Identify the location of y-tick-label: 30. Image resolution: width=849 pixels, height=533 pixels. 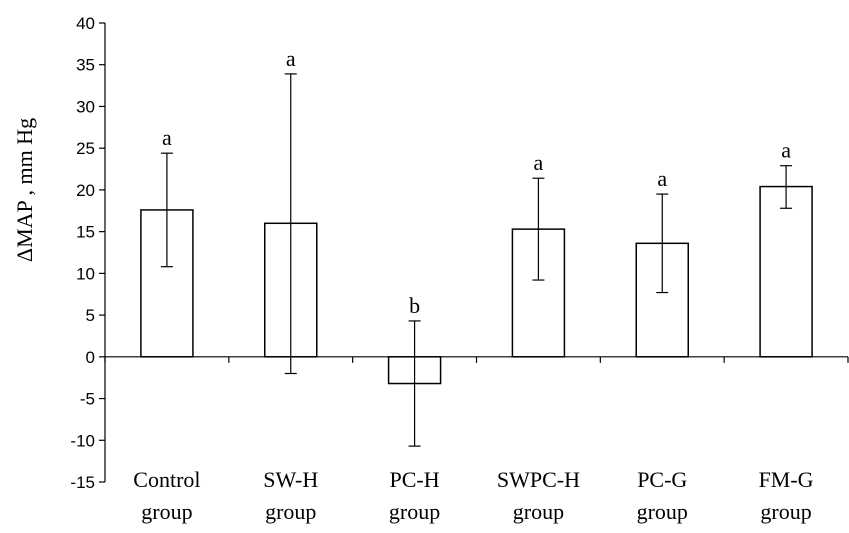
(85, 106).